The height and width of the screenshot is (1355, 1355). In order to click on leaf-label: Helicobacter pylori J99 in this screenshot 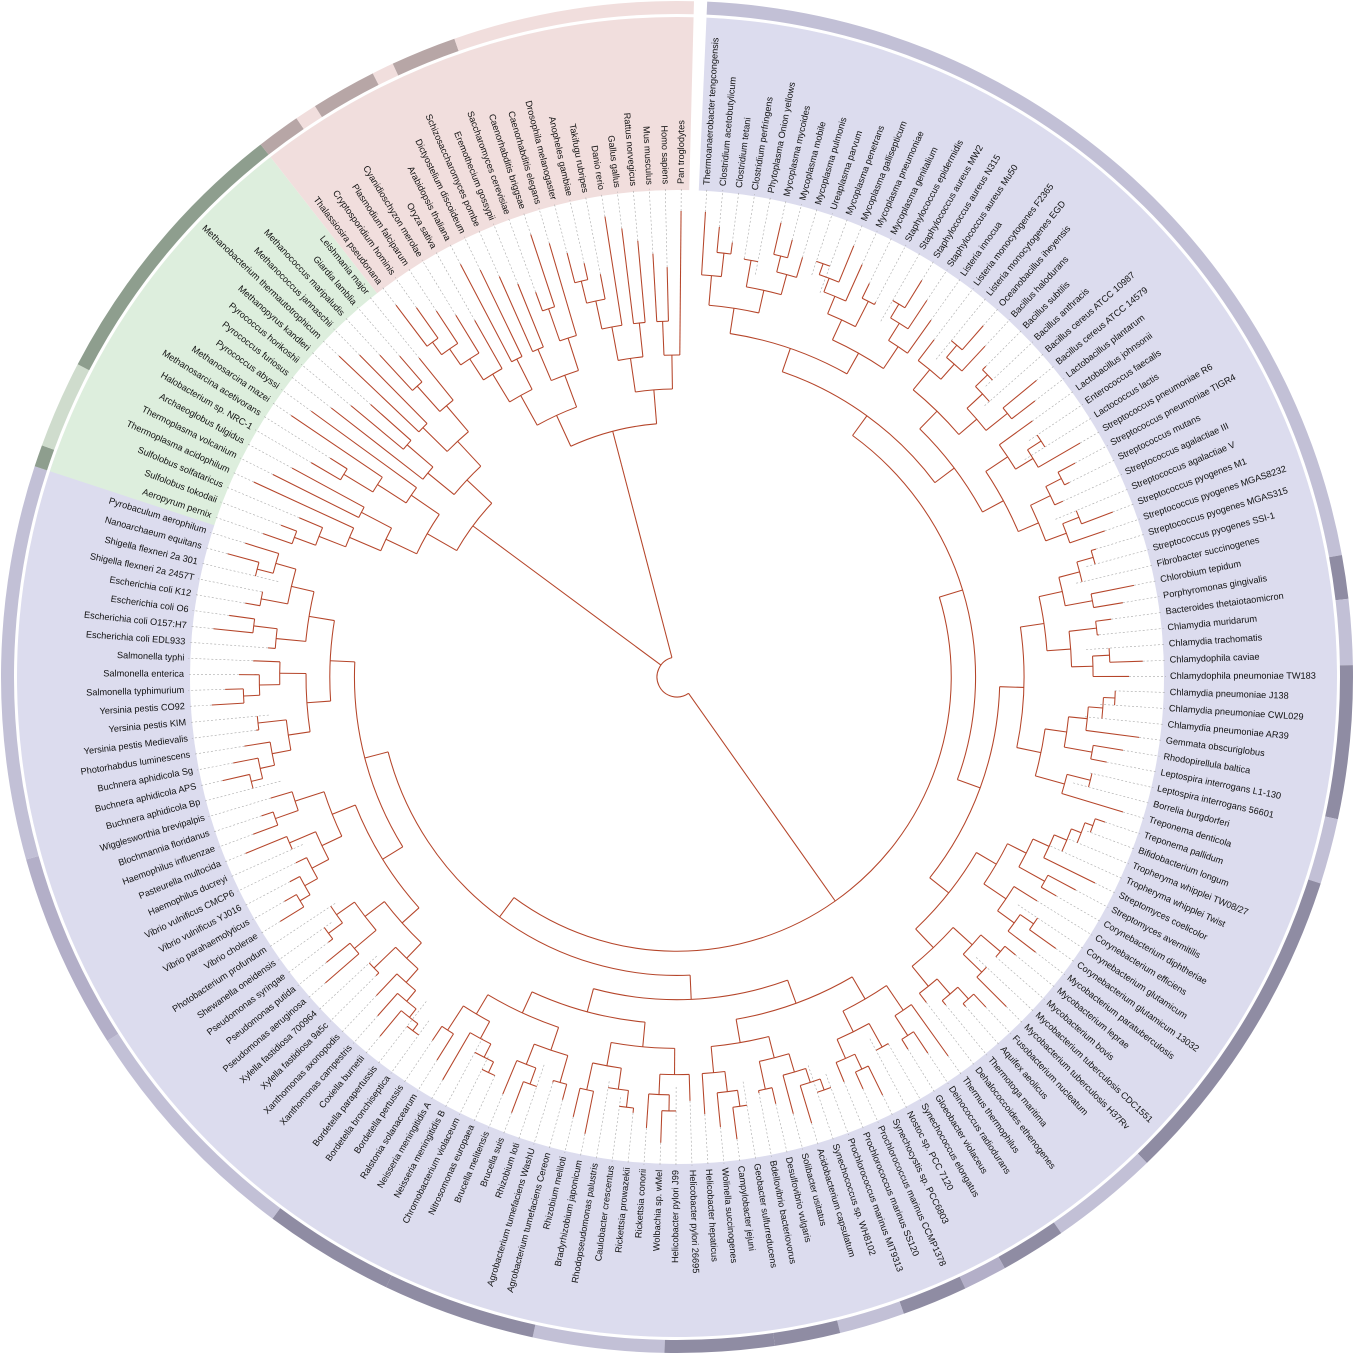, I will do `click(675, 1216)`.